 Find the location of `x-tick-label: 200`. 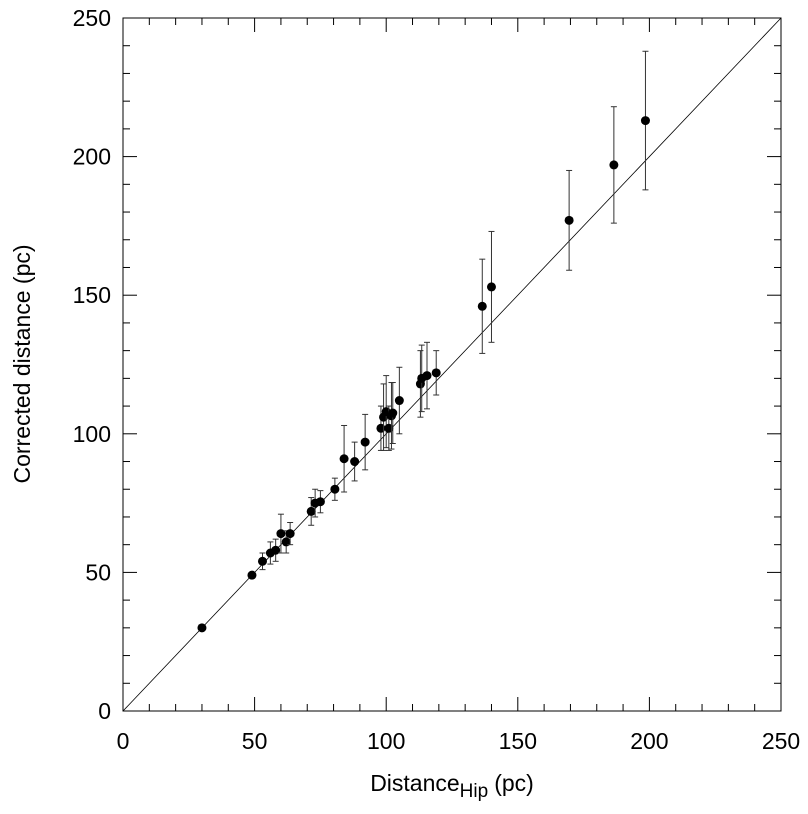

x-tick-label: 200 is located at coordinates (649, 741).